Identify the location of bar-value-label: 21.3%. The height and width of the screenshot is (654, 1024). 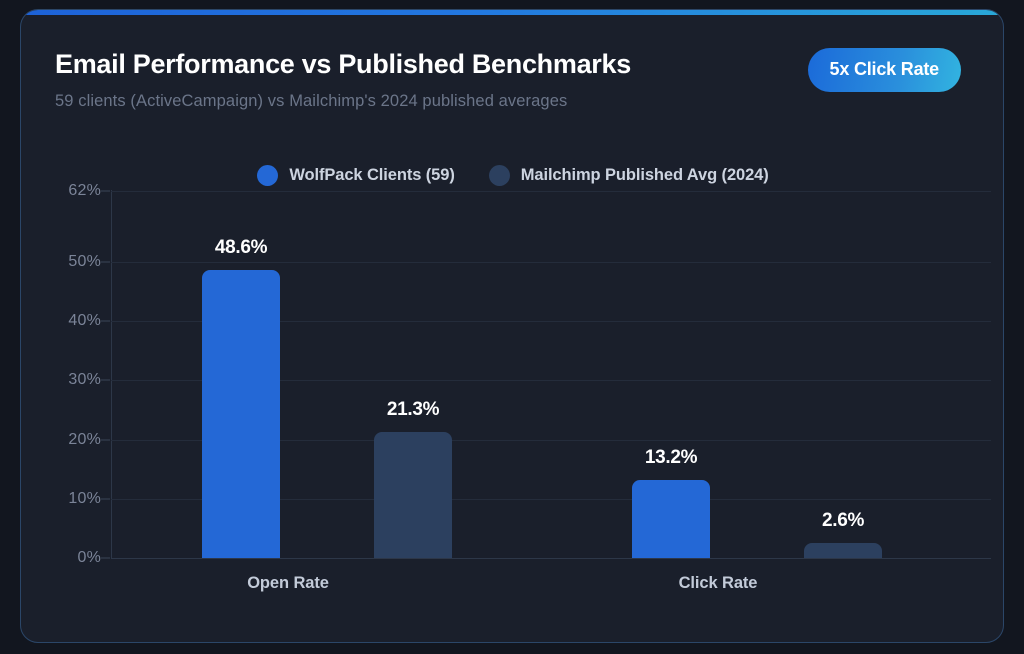
(413, 409).